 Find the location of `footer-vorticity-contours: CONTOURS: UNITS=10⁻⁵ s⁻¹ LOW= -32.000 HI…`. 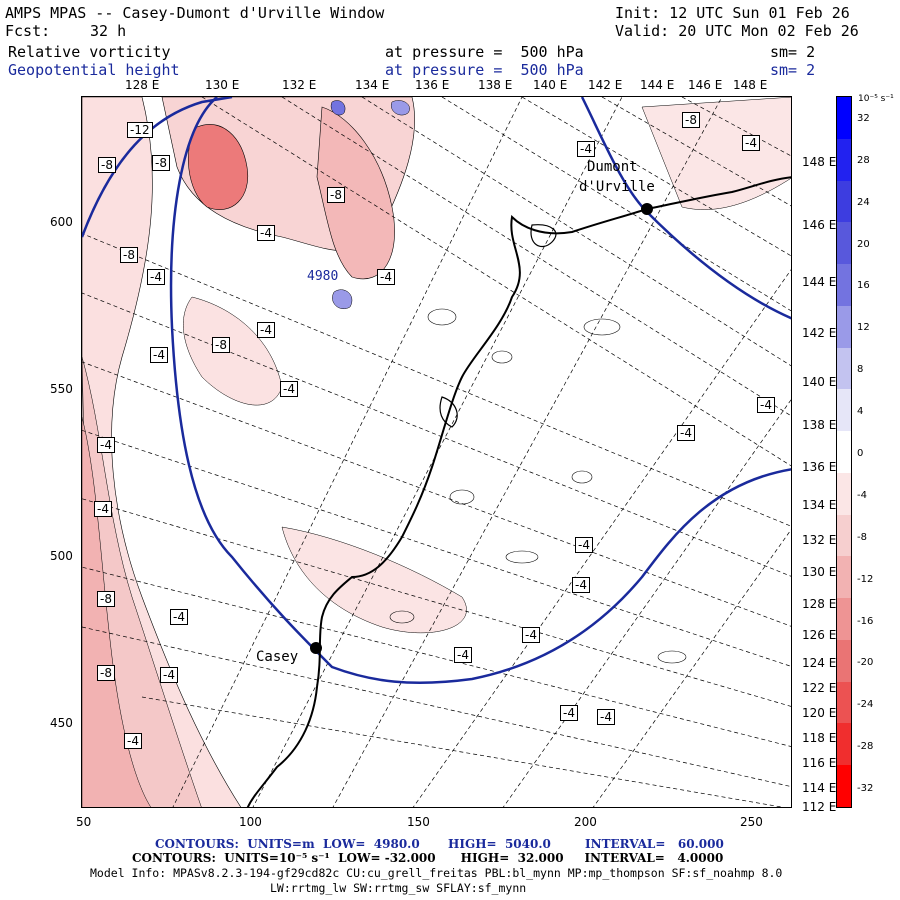

footer-vorticity-contours: CONTOURS: UNITS=10⁻⁵ s⁻¹ LOW= -32.000 HI… is located at coordinates (428, 858).